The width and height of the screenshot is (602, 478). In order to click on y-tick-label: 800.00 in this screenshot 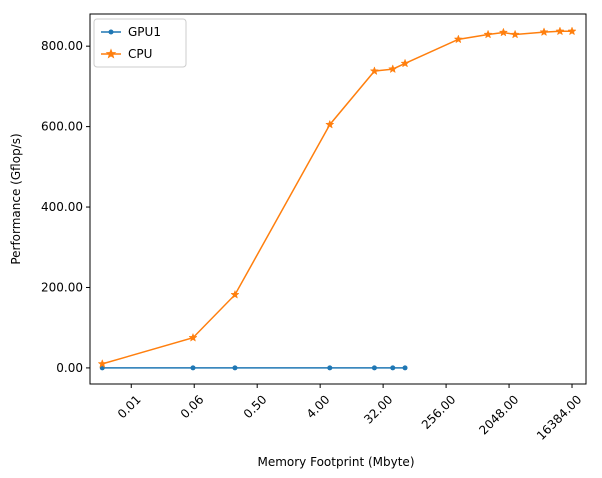, I will do `click(62, 46)`.